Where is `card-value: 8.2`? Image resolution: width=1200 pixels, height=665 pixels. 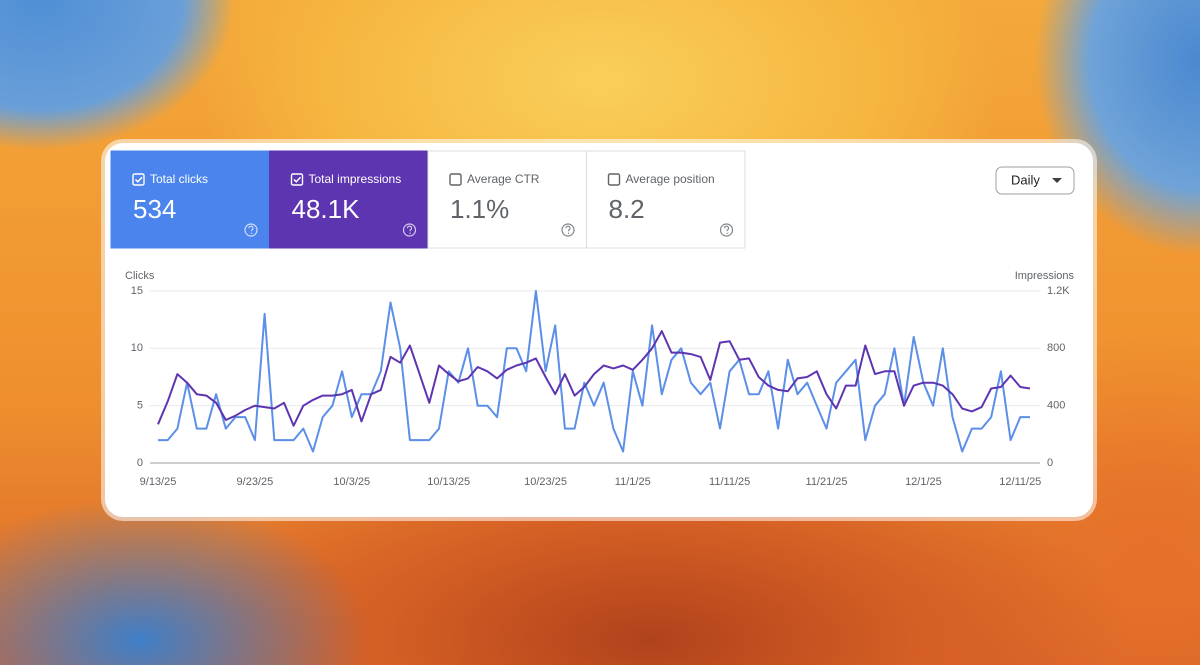
card-value: 8.2 is located at coordinates (627, 209).